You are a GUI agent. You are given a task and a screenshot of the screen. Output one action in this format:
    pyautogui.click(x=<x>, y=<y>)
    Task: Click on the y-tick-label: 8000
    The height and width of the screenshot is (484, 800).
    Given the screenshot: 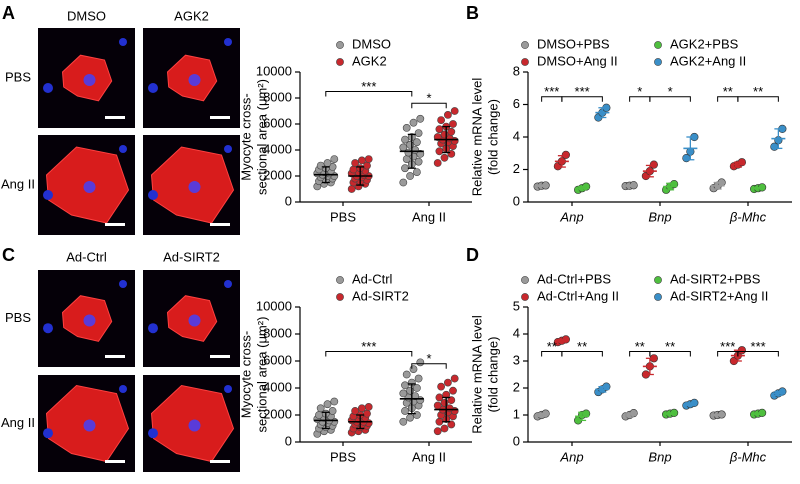 What is the action you would take?
    pyautogui.click(x=277, y=332)
    